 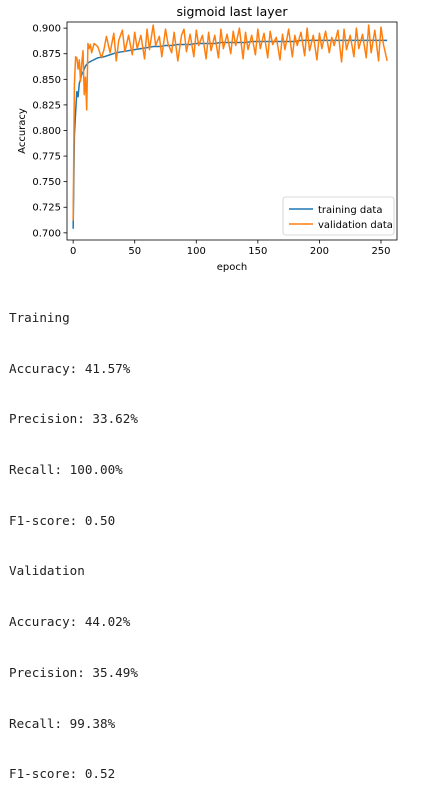 What do you see at coordinates (134, 251) in the screenshot?
I see `x-tick-label: 50` at bounding box center [134, 251].